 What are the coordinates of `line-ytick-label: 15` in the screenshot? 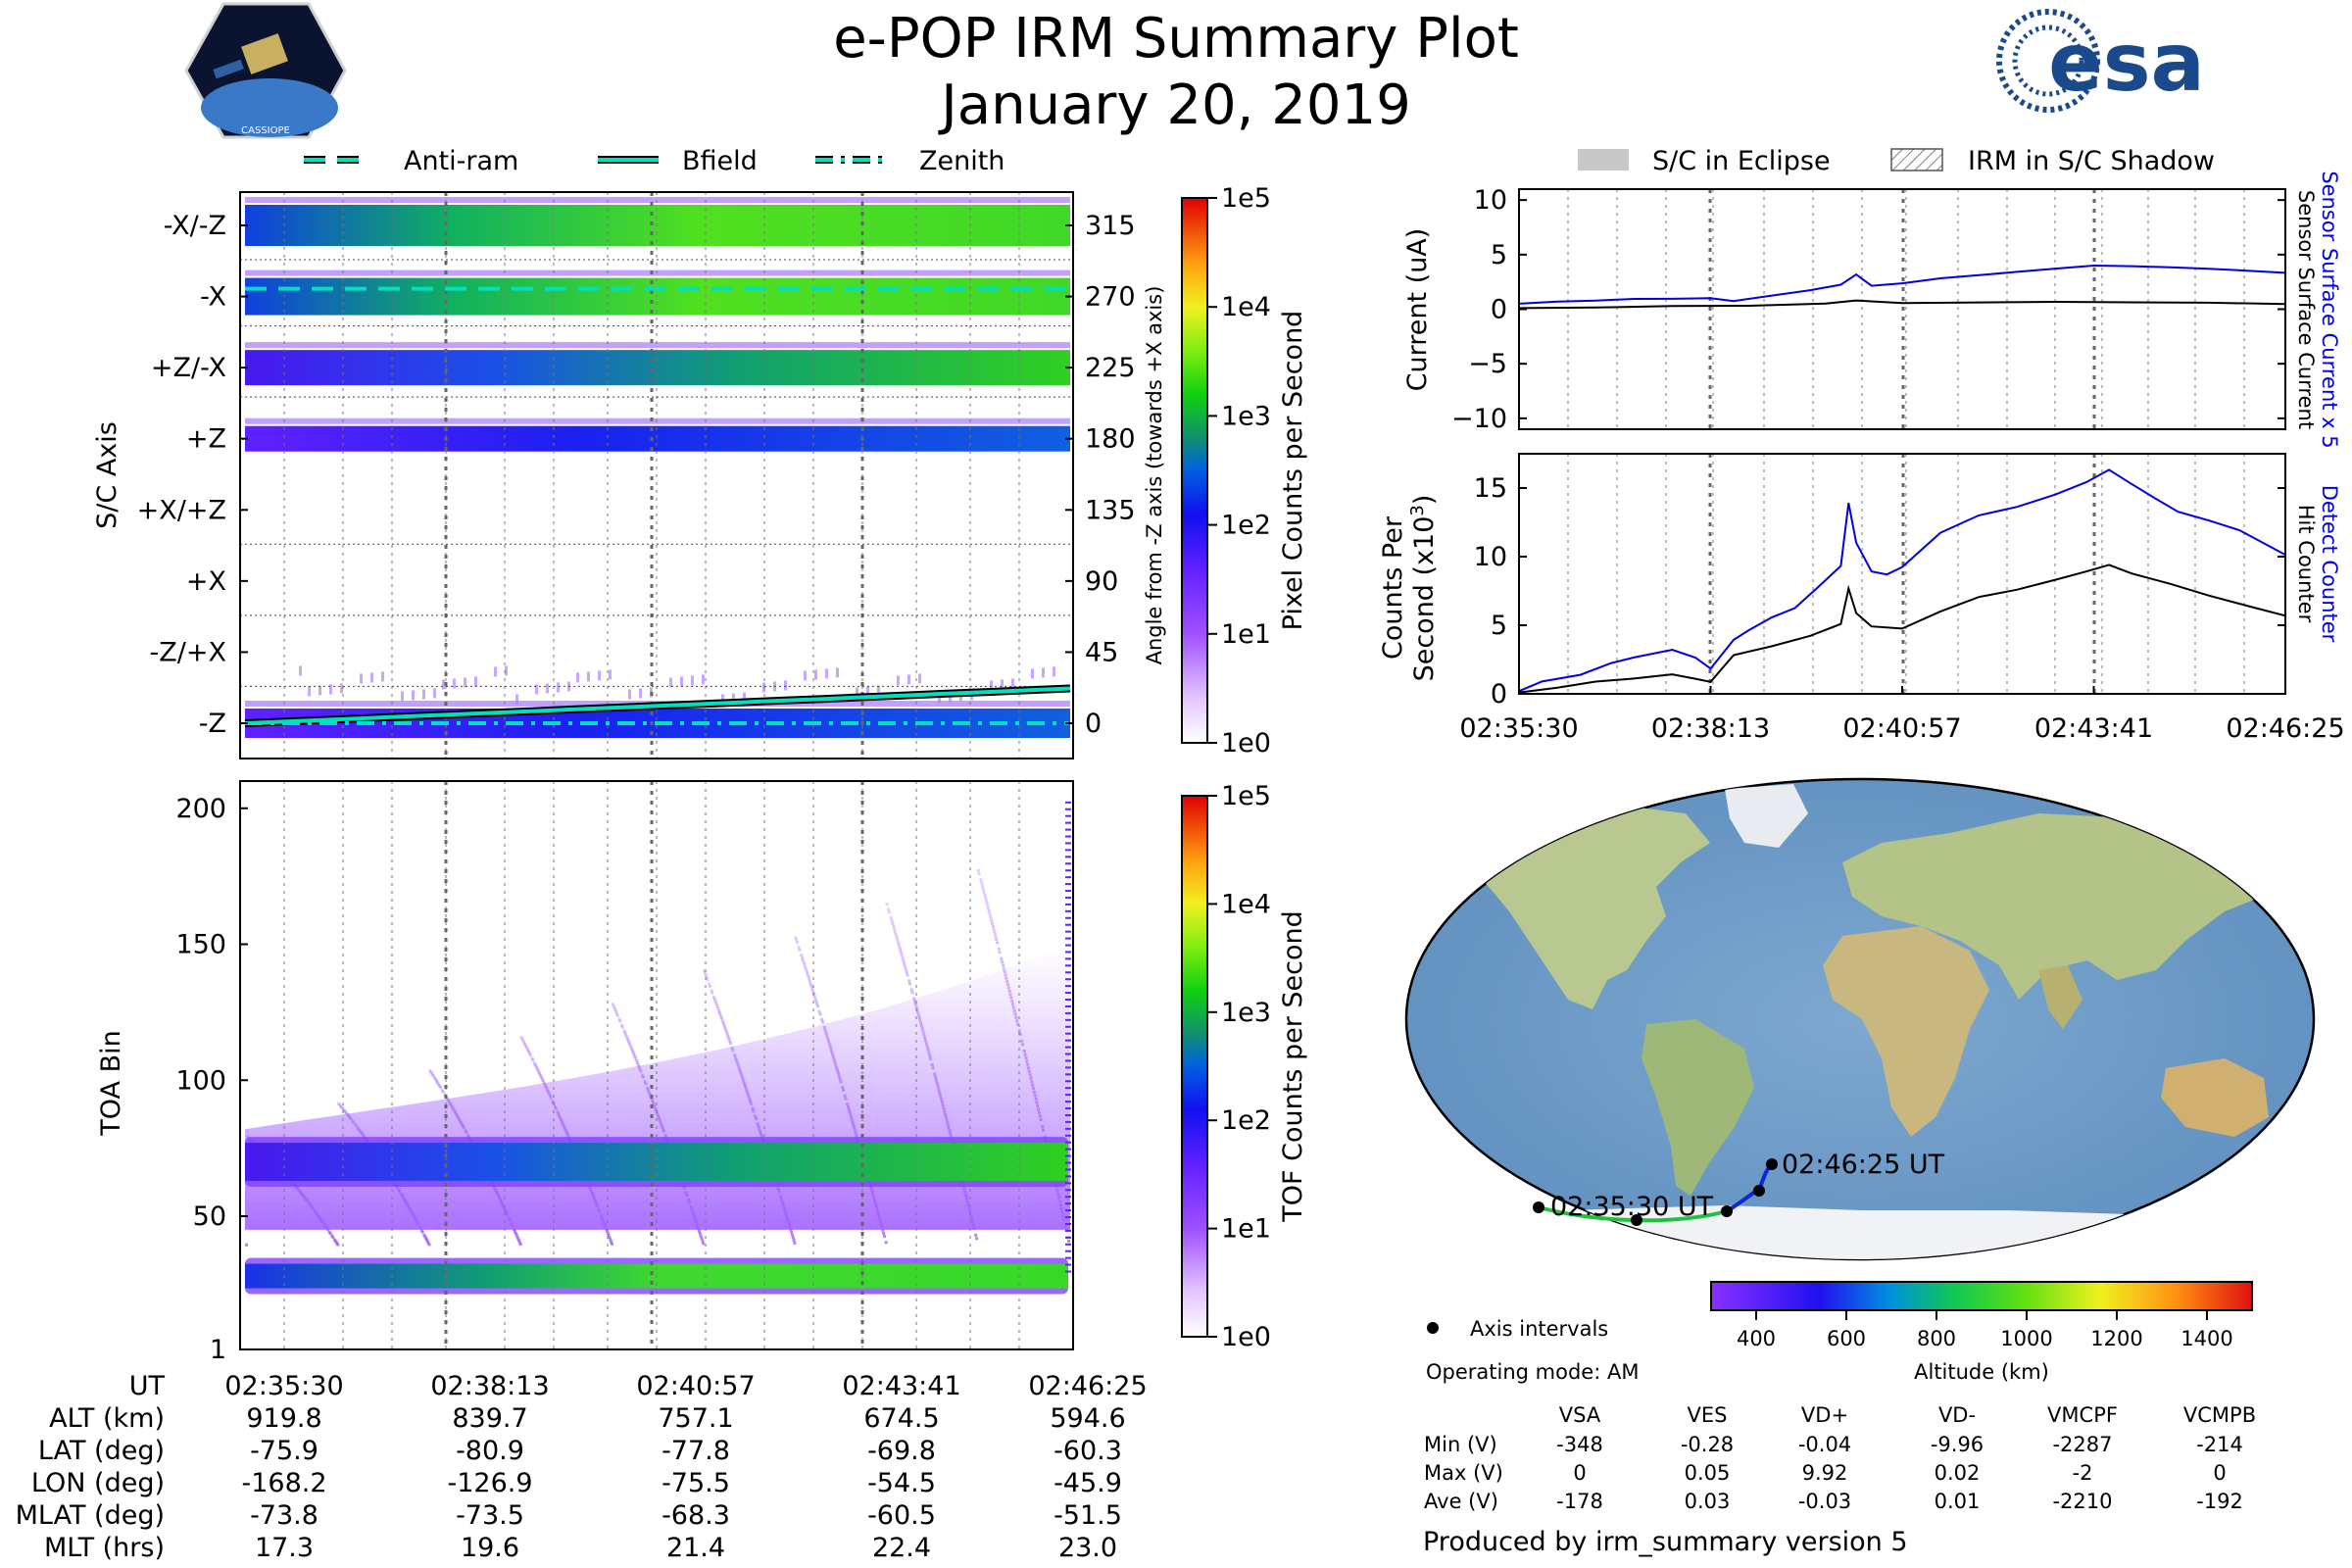 It's located at (1490, 488).